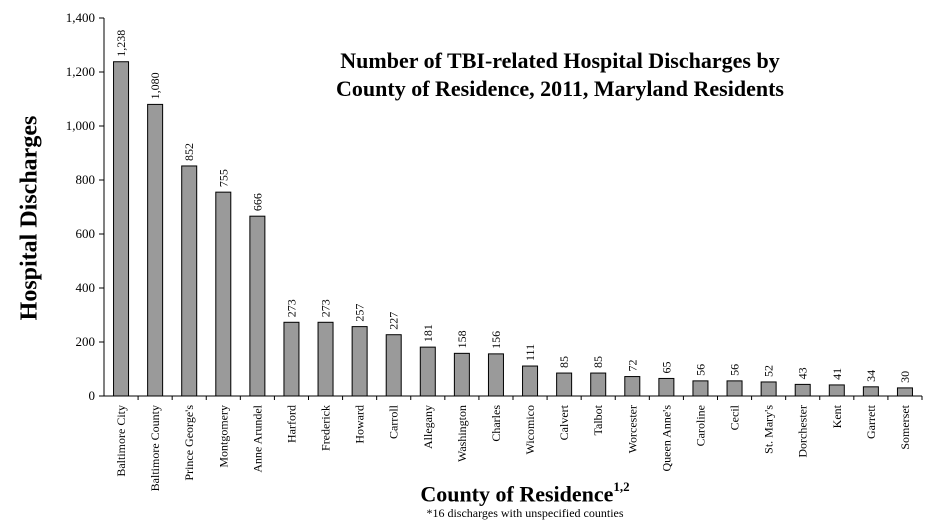 The height and width of the screenshot is (525, 927). I want to click on bar-value-label: 41, so click(837, 374).